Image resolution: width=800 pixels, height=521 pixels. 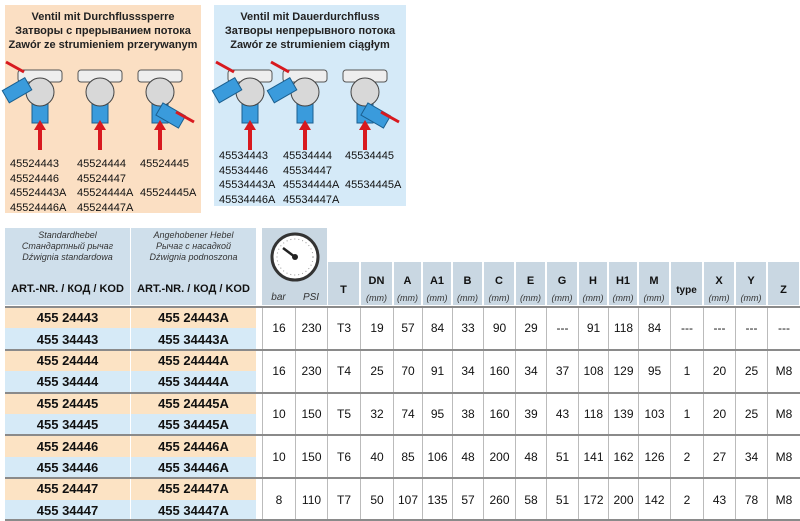 What do you see at coordinates (38, 193) in the screenshot?
I see `article-code: 45524443A` at bounding box center [38, 193].